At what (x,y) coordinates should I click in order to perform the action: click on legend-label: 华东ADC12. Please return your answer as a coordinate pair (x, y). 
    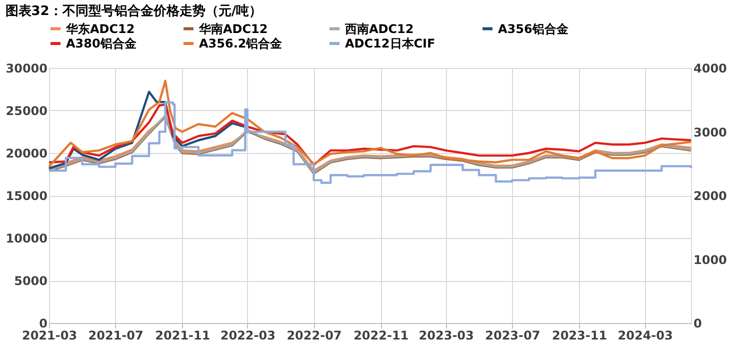
    Looking at the image, I should click on (100, 29).